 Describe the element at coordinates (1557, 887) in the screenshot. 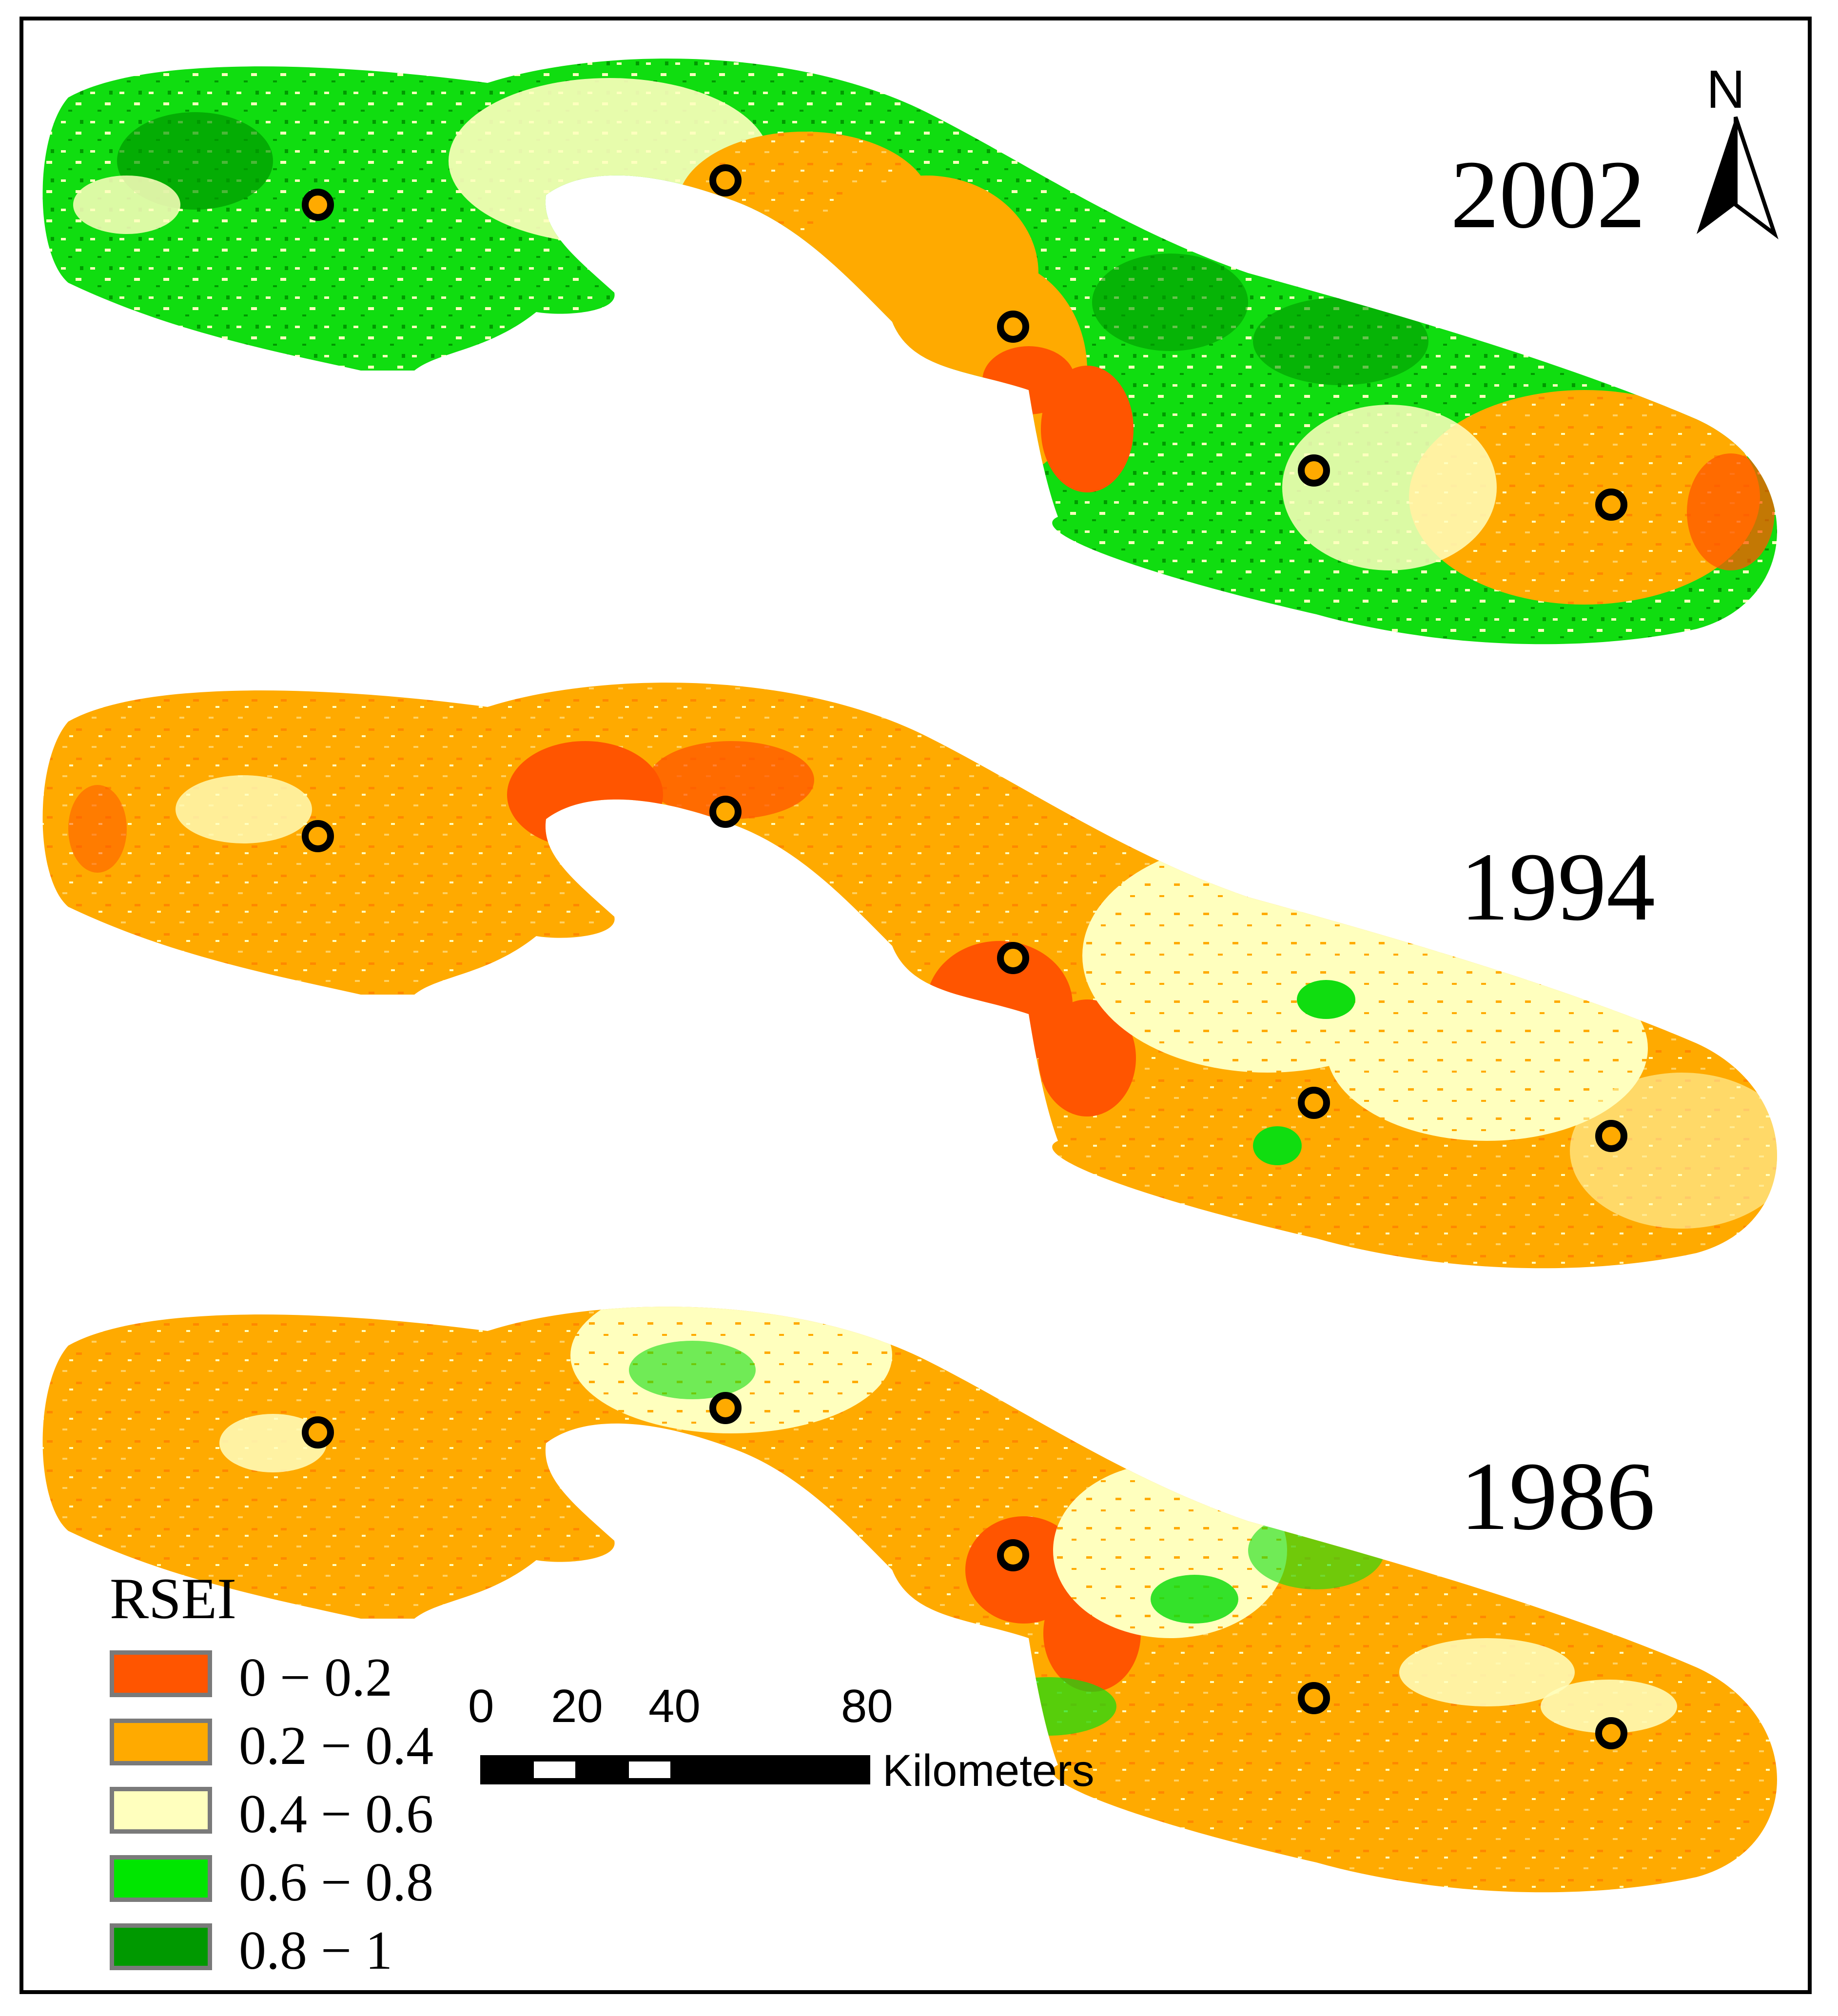

I see `year-label-1994: 1994` at that location.